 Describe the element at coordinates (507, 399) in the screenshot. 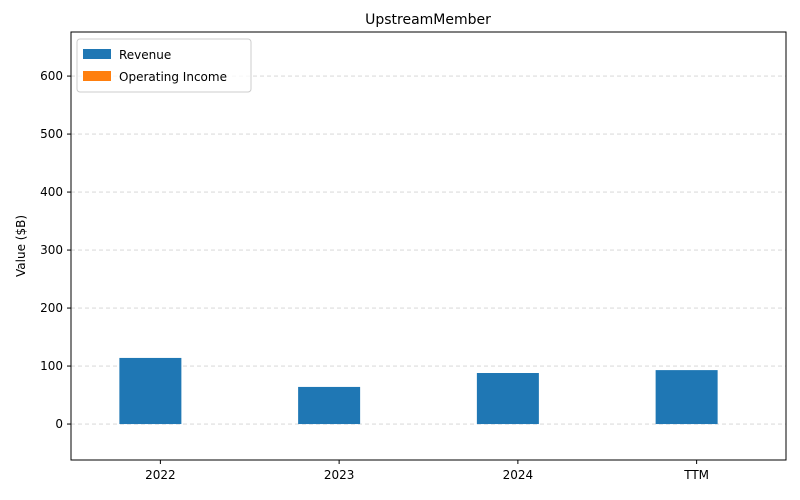

I see `bar-revenue-2024` at that location.